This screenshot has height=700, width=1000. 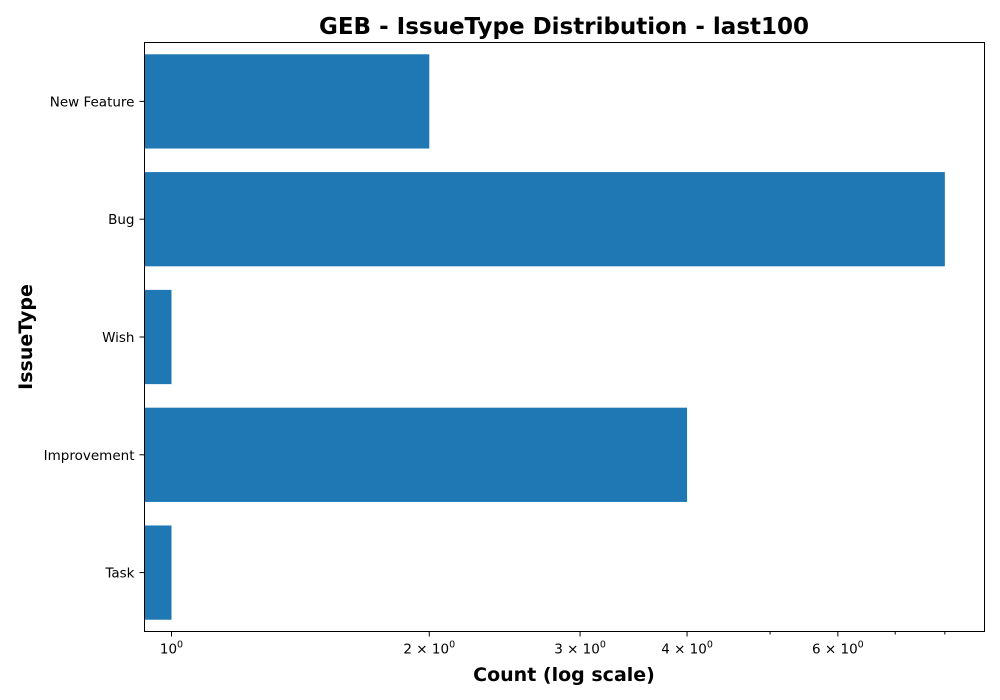 What do you see at coordinates (119, 574) in the screenshot?
I see `y-tick-label-task: Task` at bounding box center [119, 574].